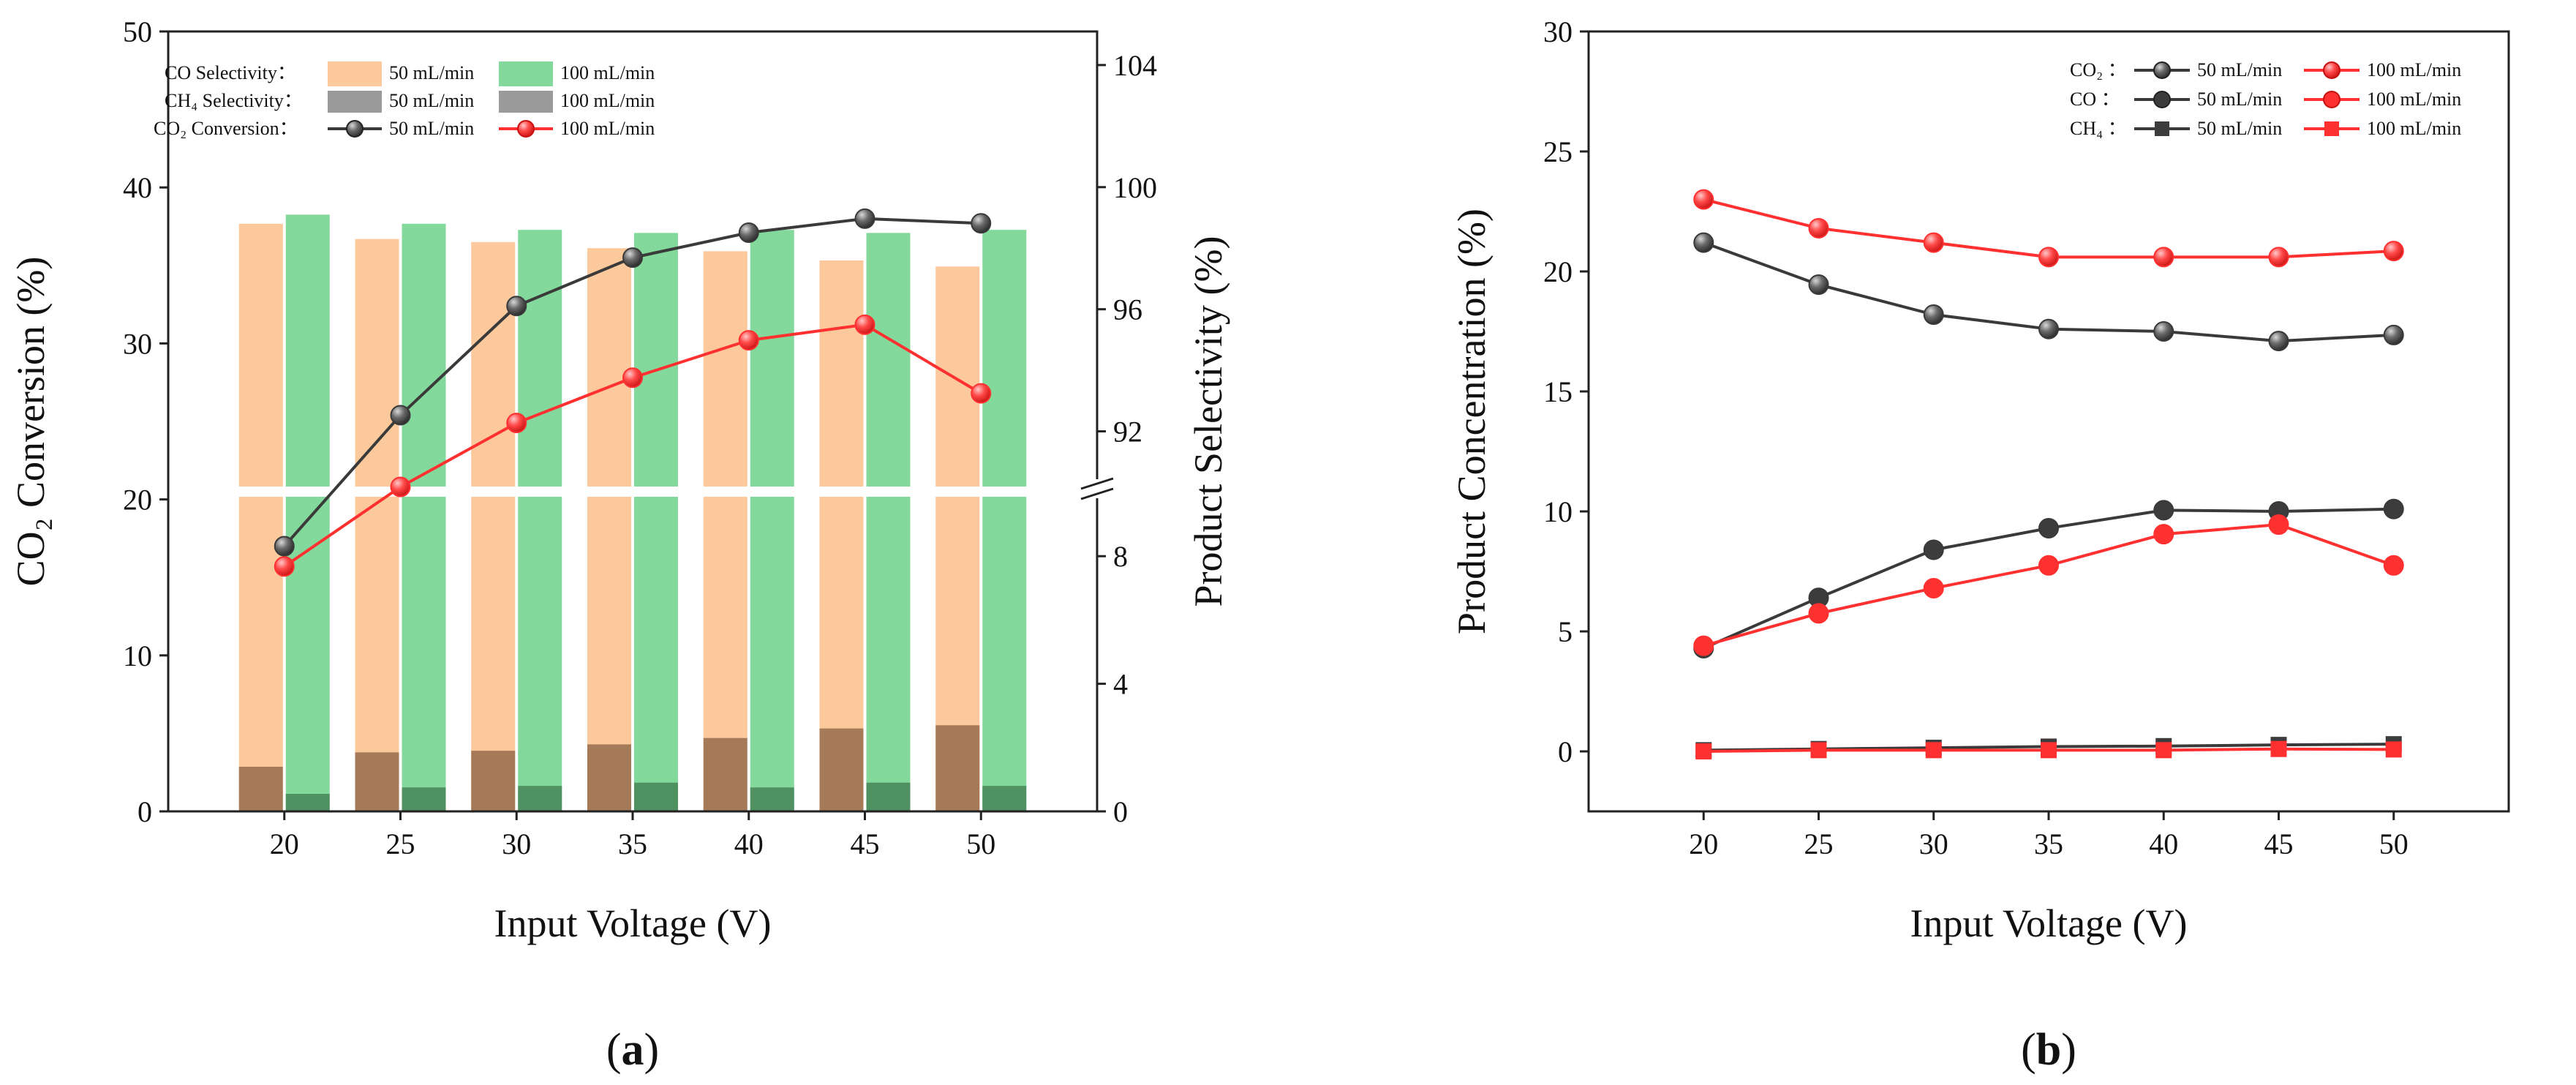  I want to click on panel-label-b: (b), so click(2048, 1050).